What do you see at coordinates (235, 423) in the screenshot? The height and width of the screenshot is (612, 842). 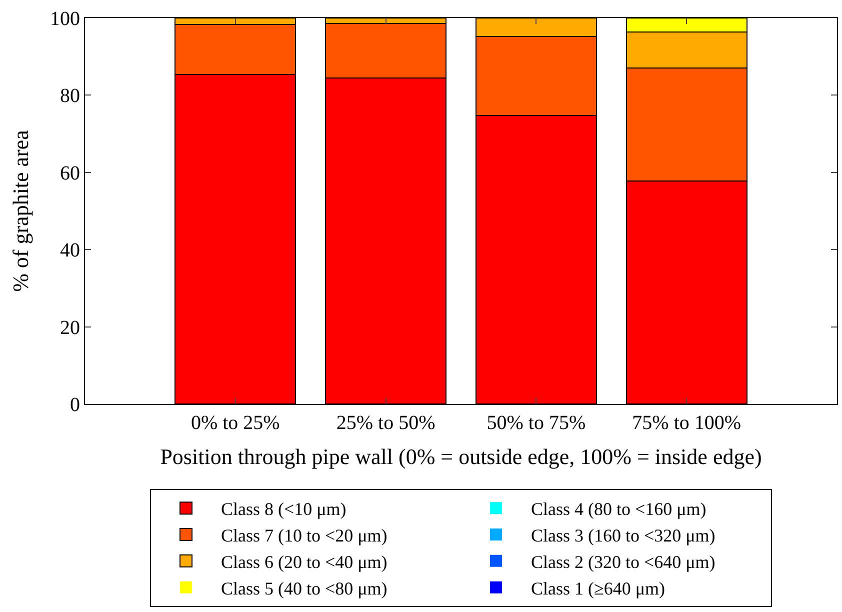 I see `x-tick-label: 0% to 25%` at bounding box center [235, 423].